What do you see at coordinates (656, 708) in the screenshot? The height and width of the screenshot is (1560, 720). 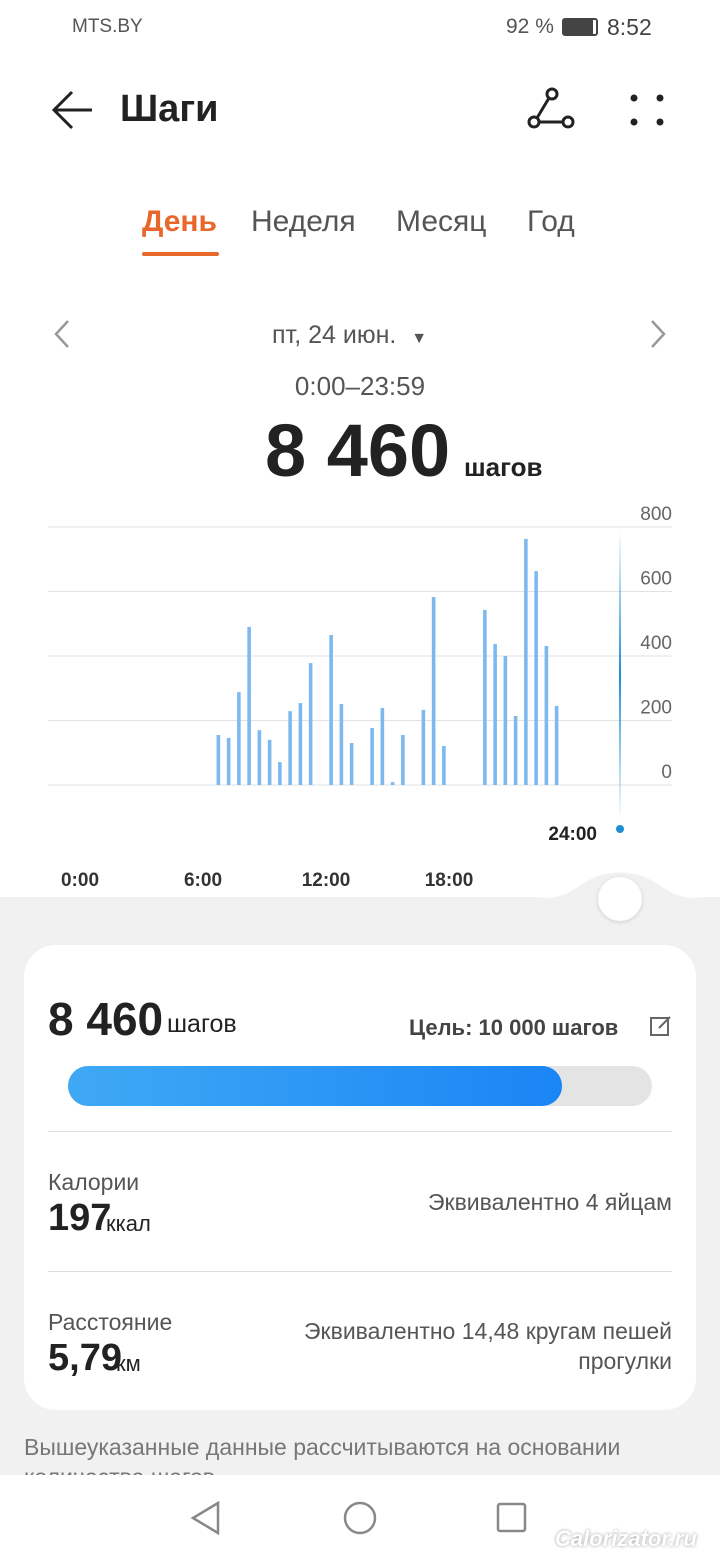 I see `y-tick-label: 200` at bounding box center [656, 708].